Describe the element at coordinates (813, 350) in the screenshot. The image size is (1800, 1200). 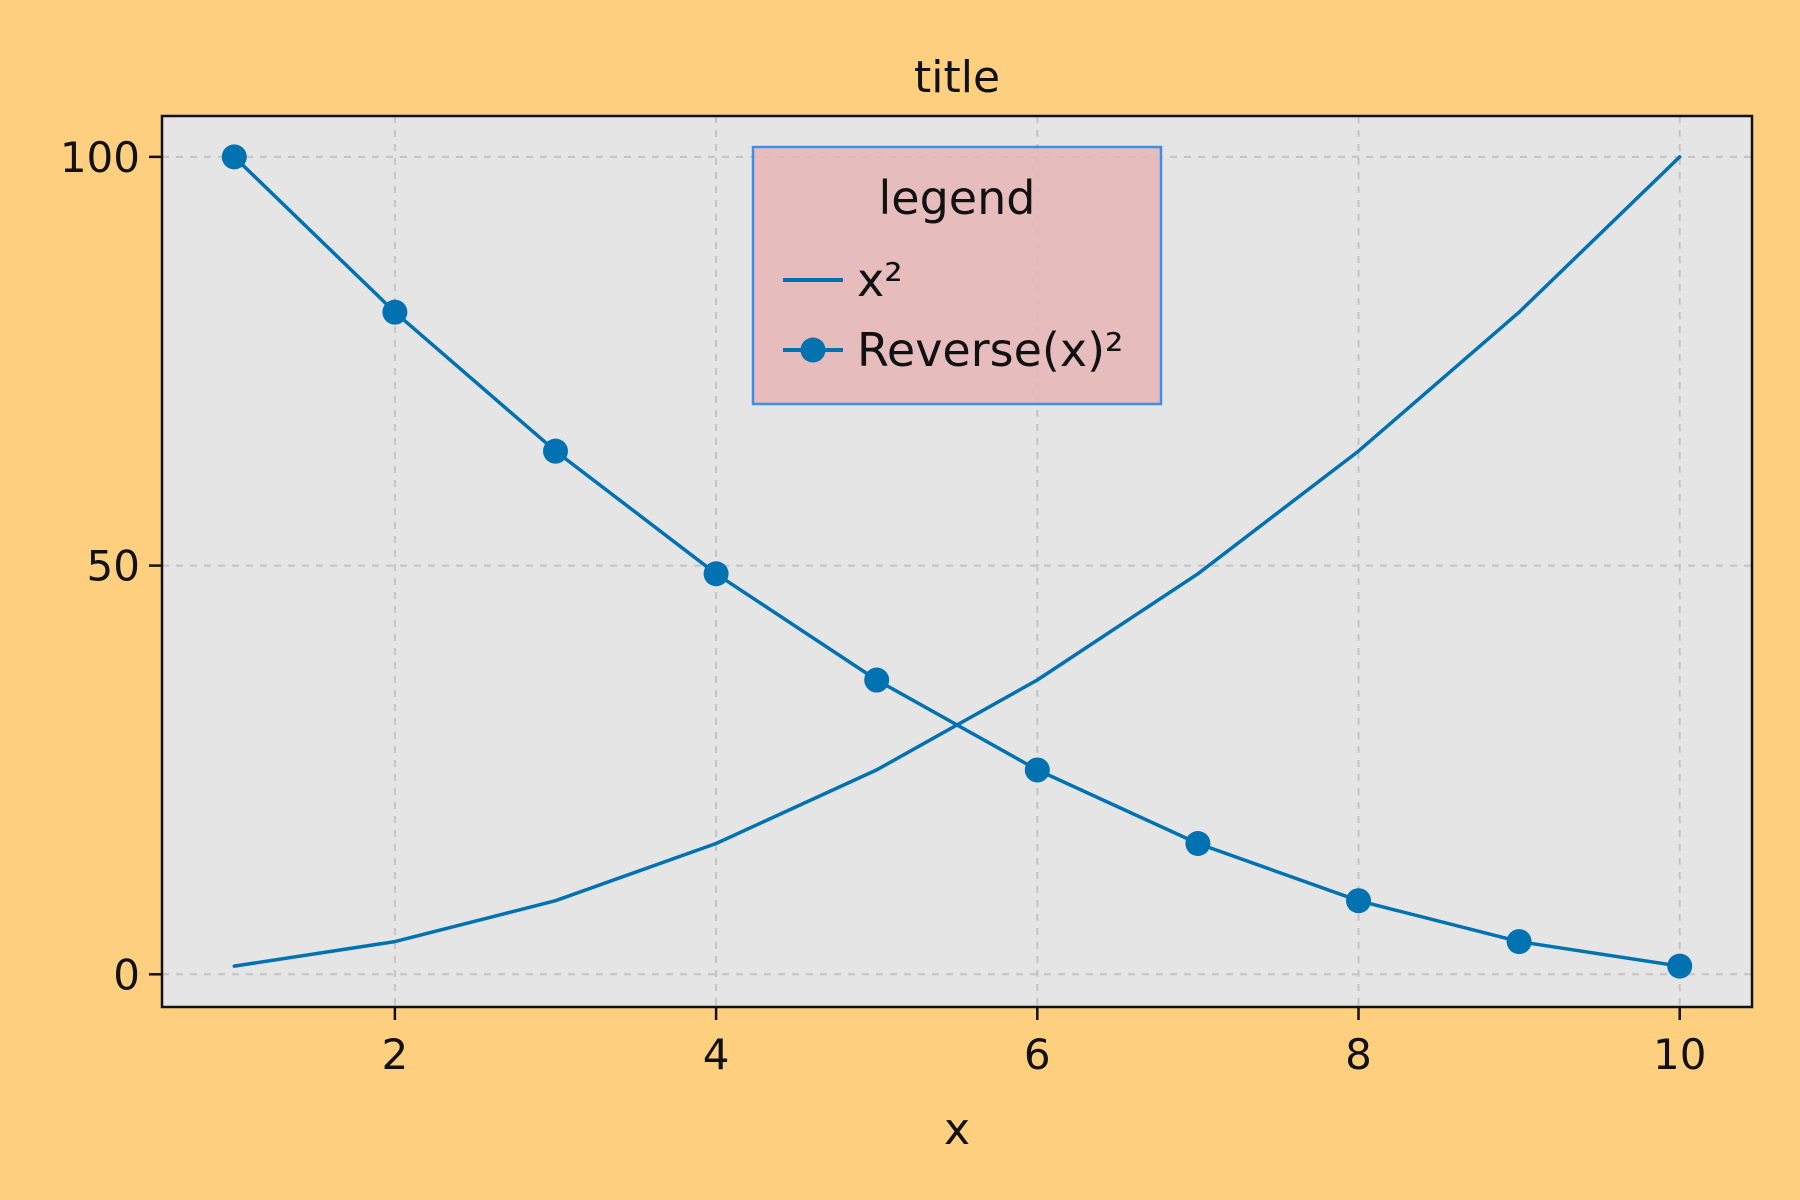
I see `legend-swatch-marker` at that location.